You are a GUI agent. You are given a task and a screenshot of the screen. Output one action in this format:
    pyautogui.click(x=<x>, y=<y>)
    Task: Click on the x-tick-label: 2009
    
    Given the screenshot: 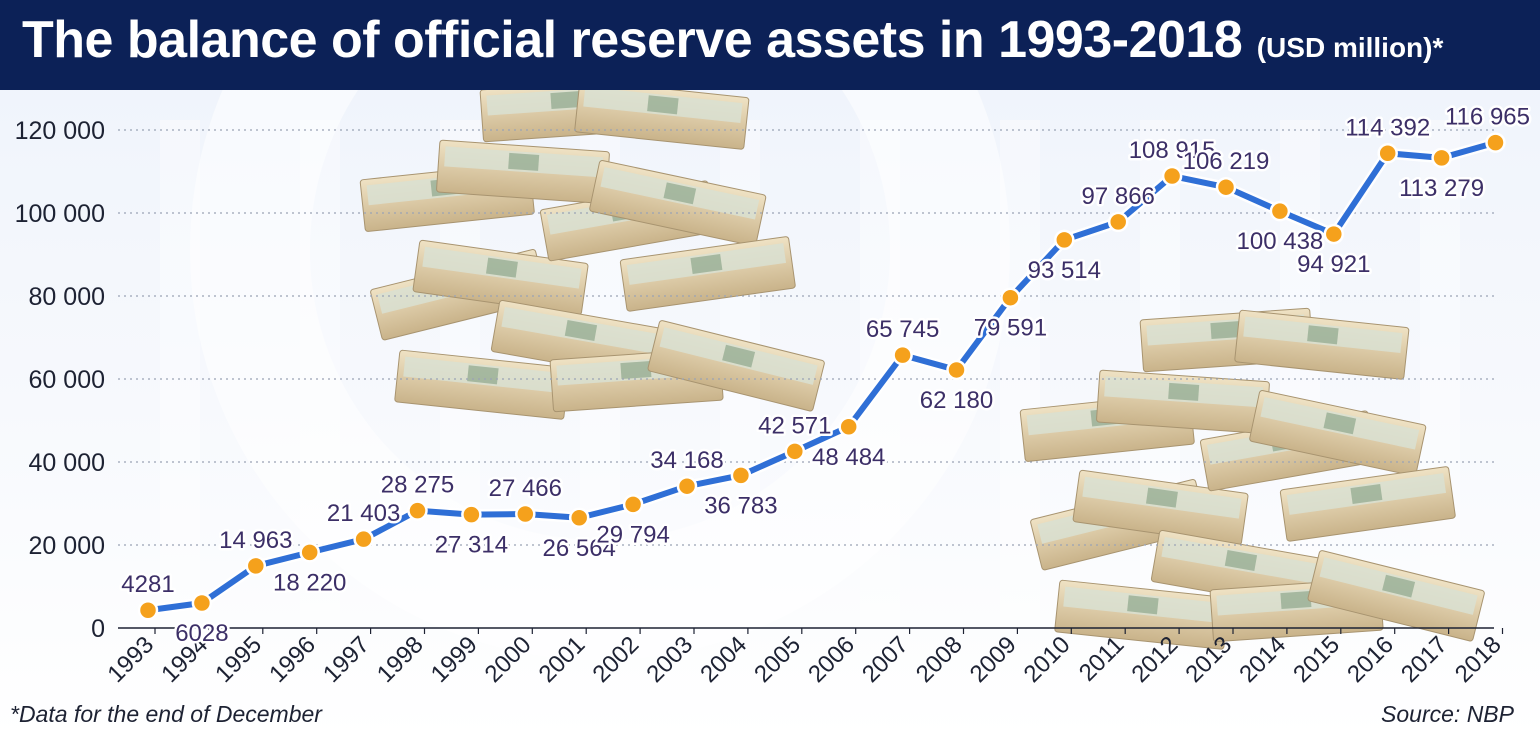 What is the action you would take?
    pyautogui.click(x=993, y=659)
    